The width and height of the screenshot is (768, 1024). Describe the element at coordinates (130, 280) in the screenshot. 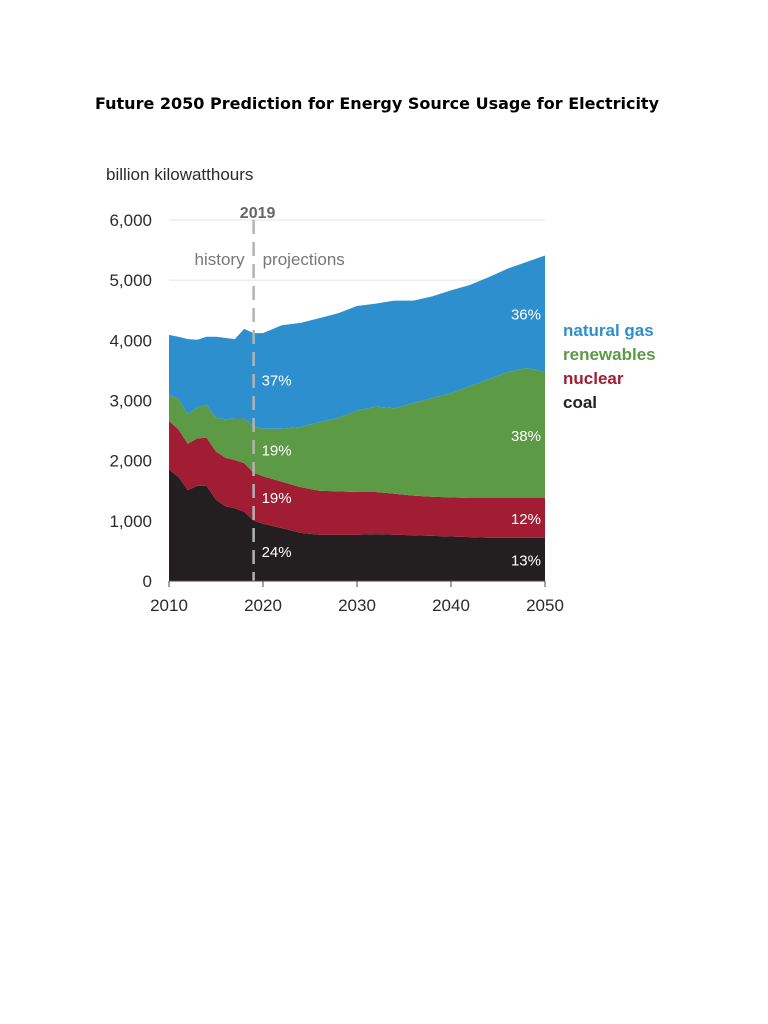

I see `y-tick-label: 5,000` at that location.